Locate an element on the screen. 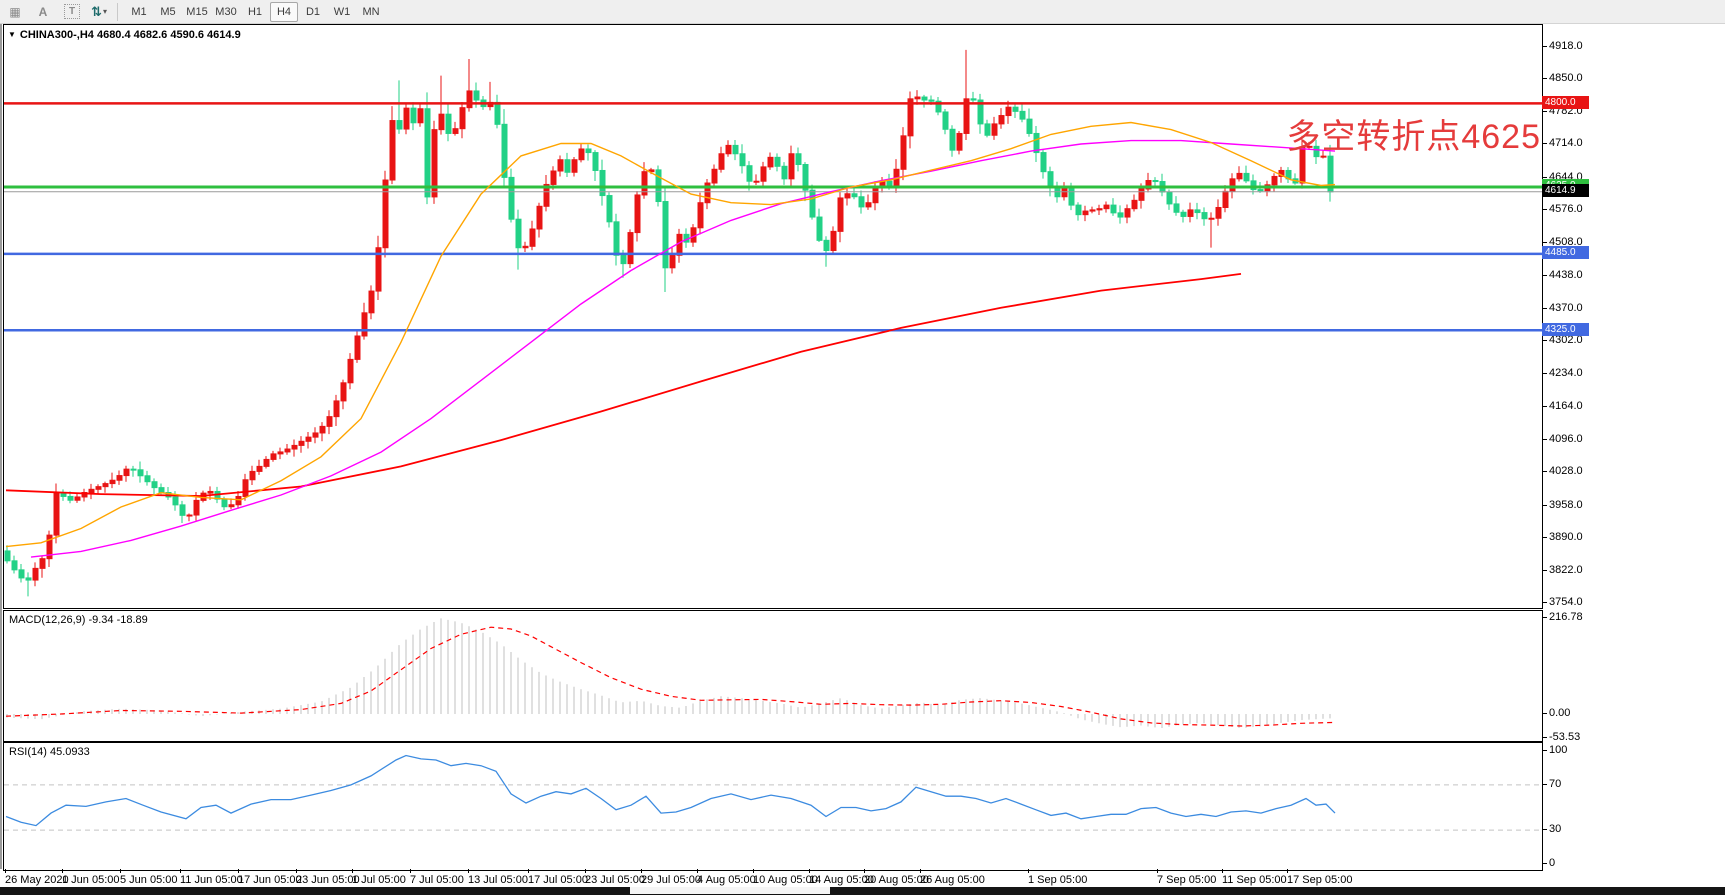 The width and height of the screenshot is (1725, 895). collapse-triangle-icon: ▼ is located at coordinates (12, 34).